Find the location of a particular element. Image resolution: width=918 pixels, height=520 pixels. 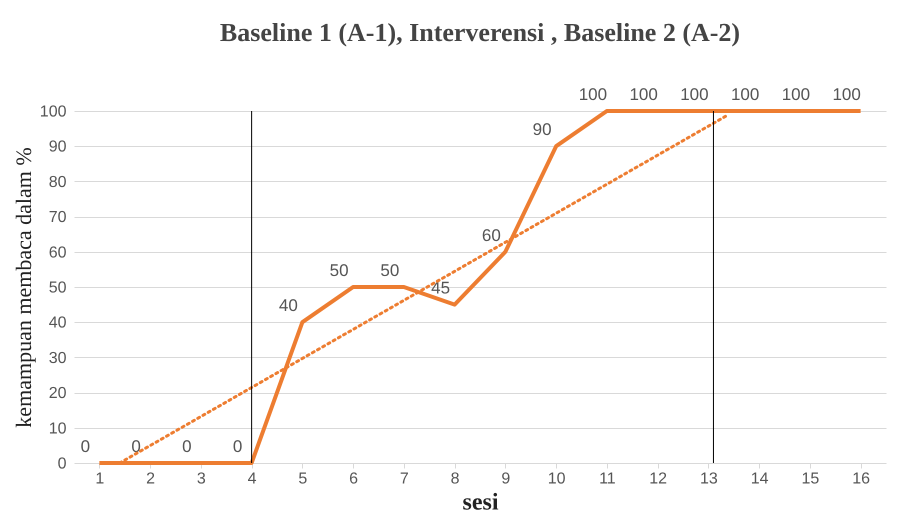

y-tick-label: 60 is located at coordinates (57, 253).